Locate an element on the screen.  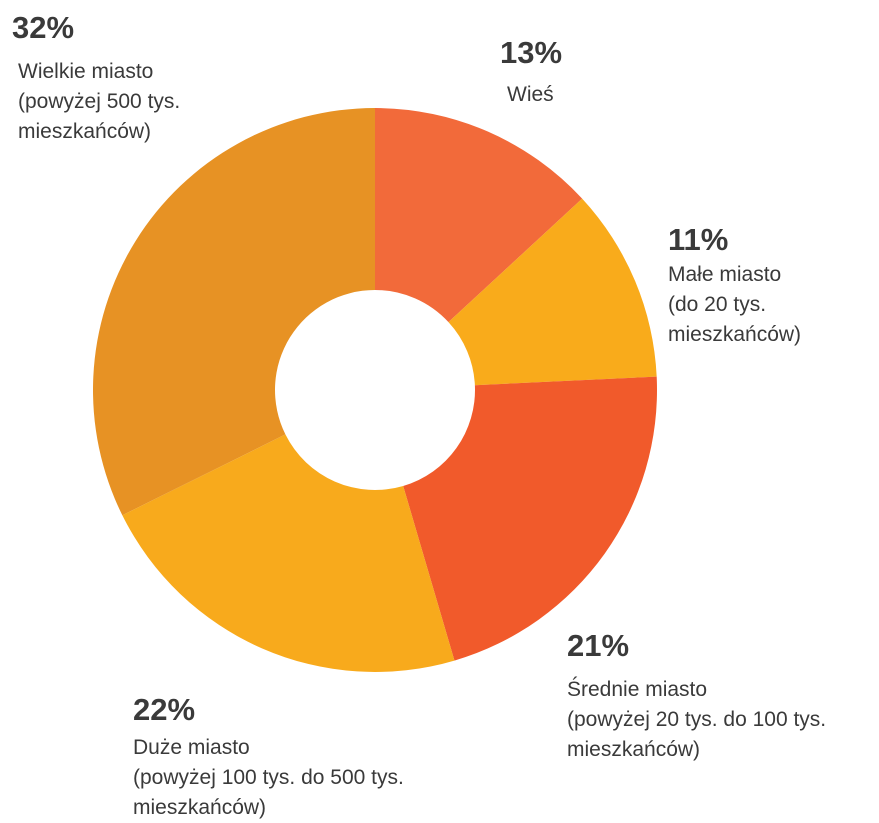
value-label: 13% is located at coordinates (531, 52).